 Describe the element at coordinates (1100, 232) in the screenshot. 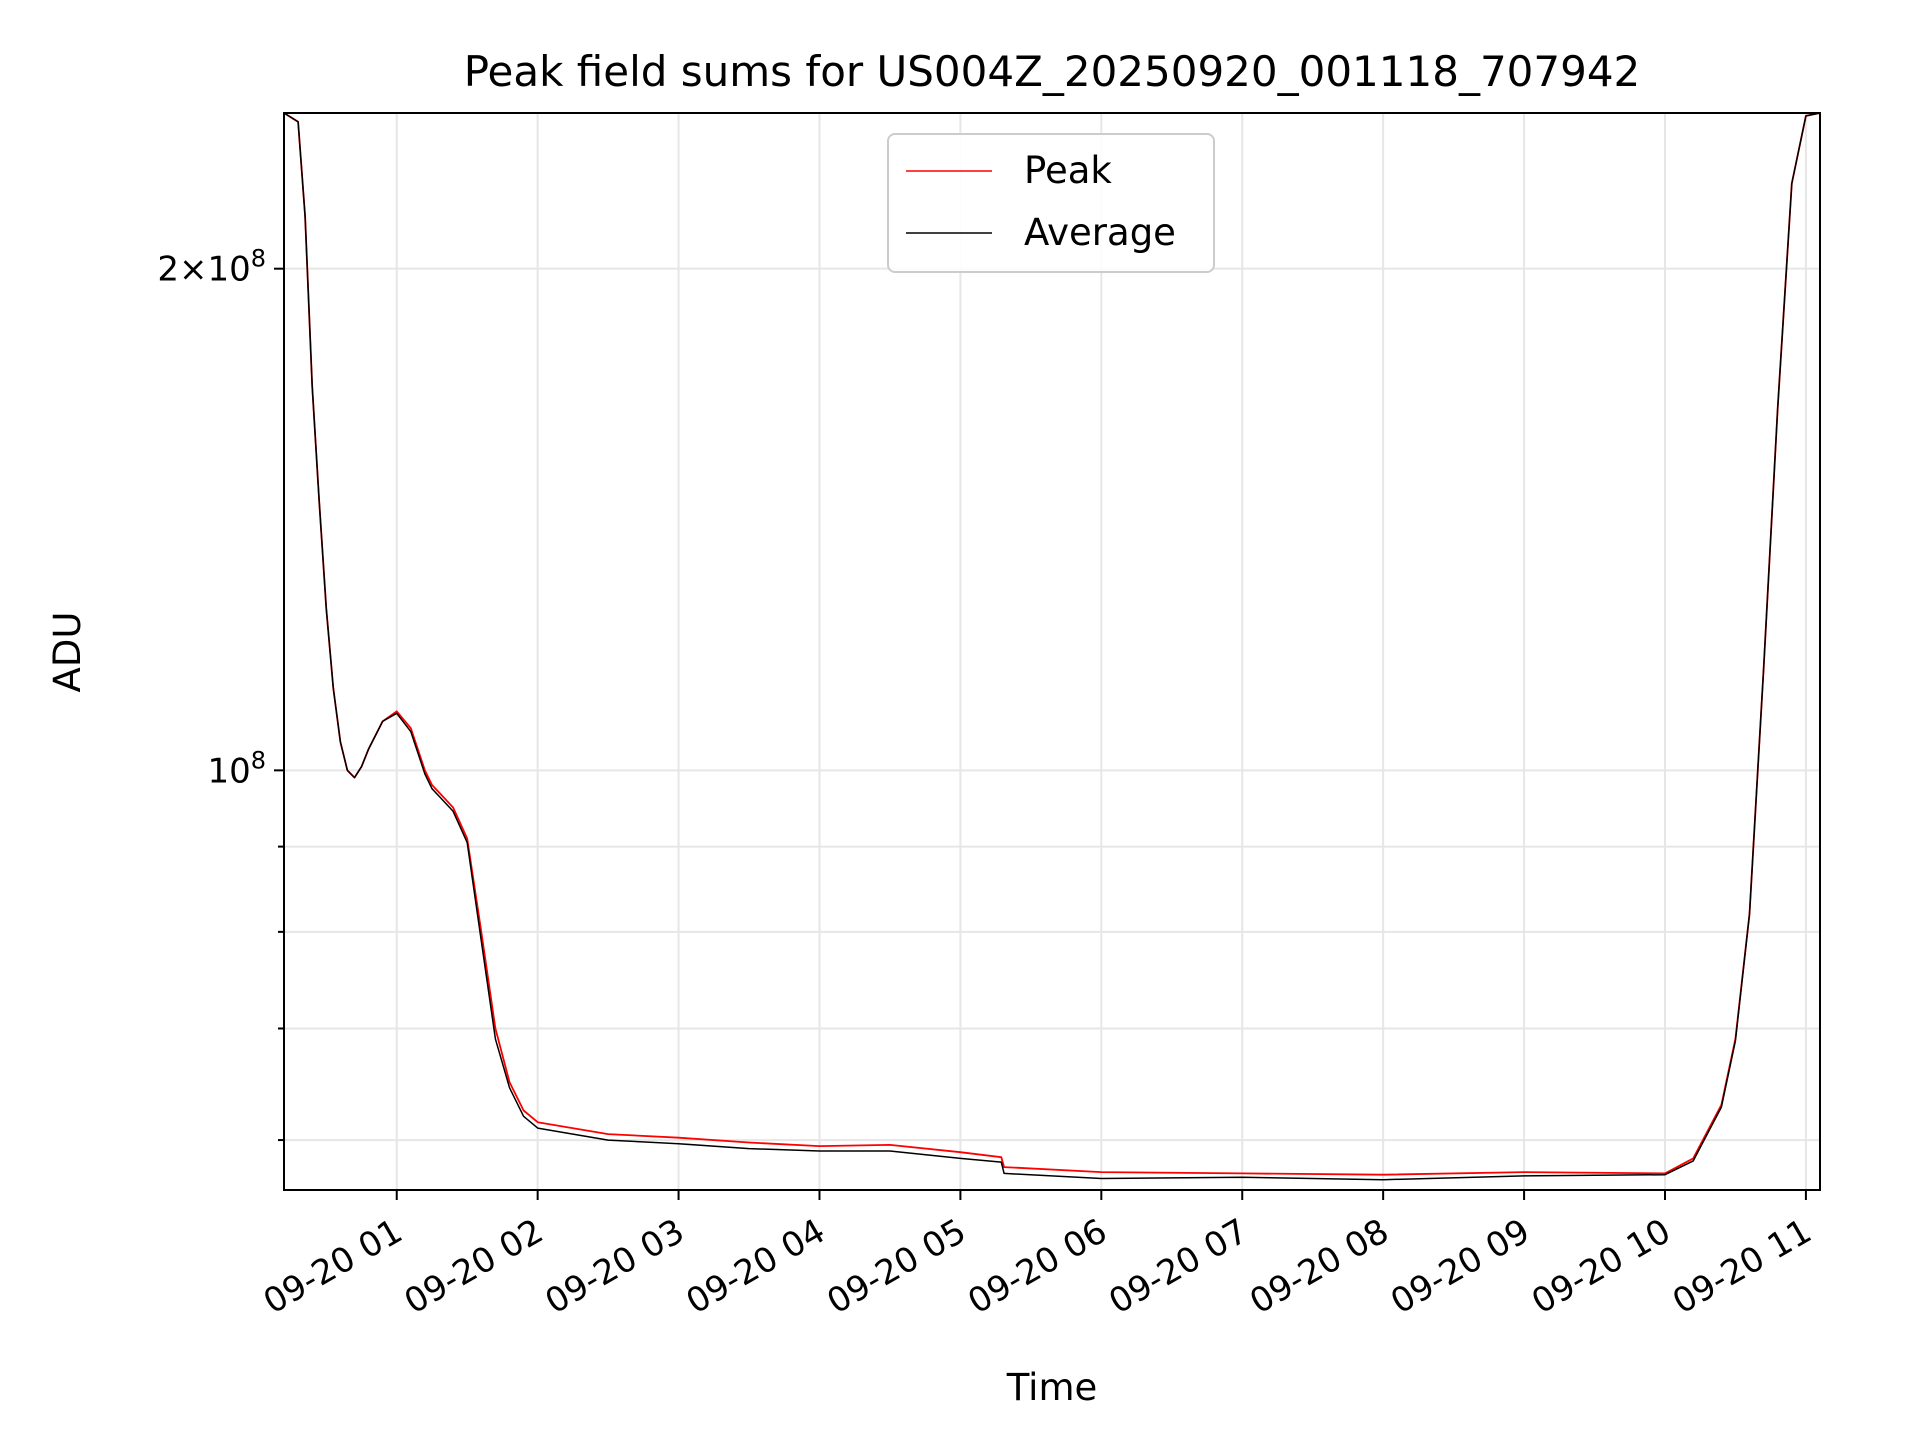

I see `legend-label-average: Average` at that location.